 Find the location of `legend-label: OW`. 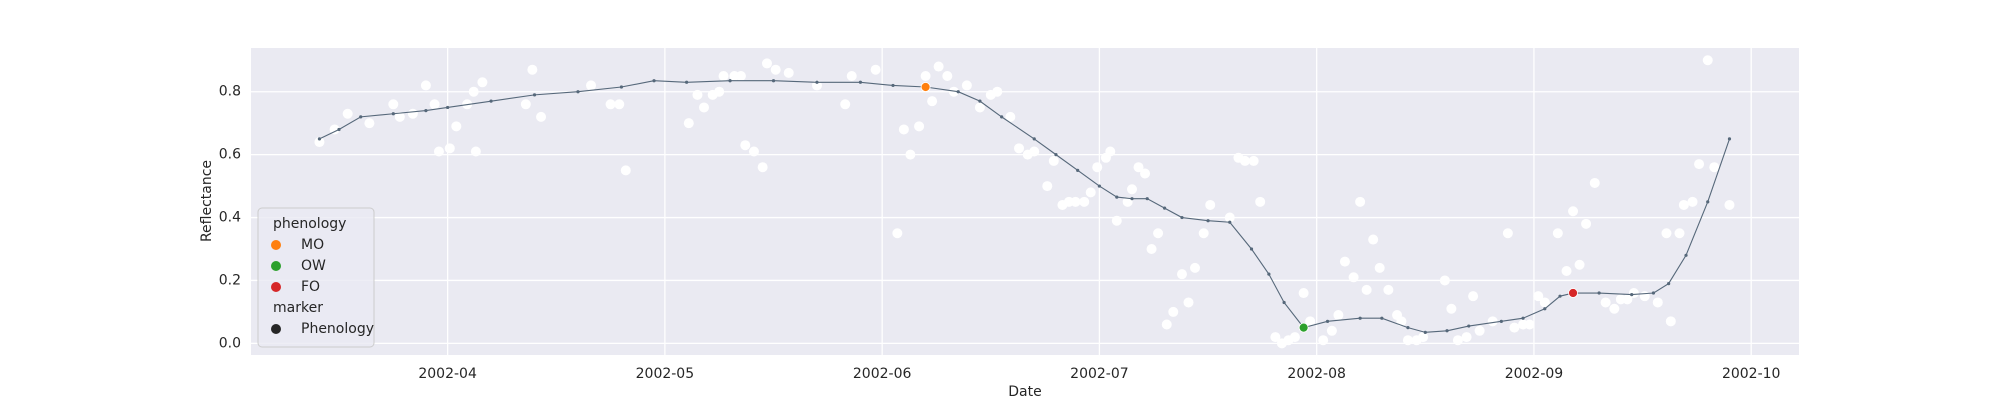

legend-label: OW is located at coordinates (313, 266).